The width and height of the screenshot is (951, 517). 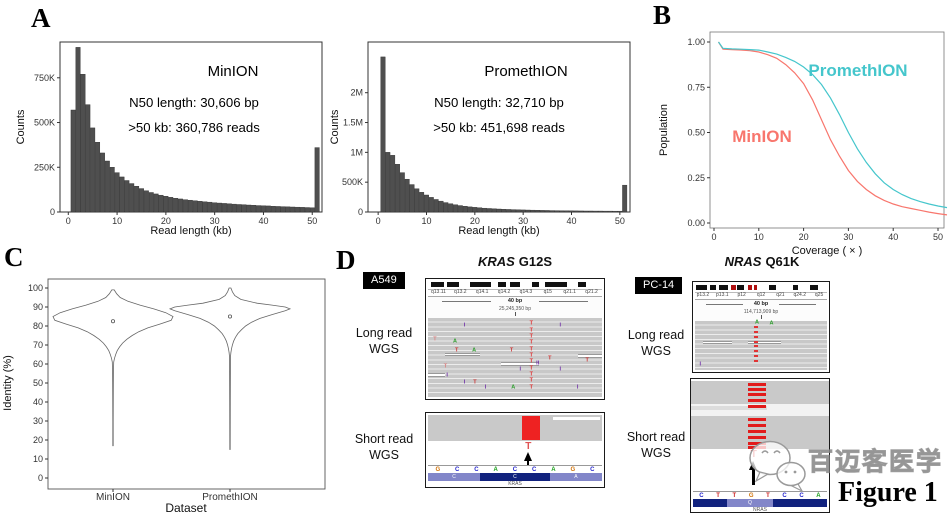 What do you see at coordinates (875, 462) in the screenshot?
I see `watermark-text: 百迈客医学` at bounding box center [875, 462].